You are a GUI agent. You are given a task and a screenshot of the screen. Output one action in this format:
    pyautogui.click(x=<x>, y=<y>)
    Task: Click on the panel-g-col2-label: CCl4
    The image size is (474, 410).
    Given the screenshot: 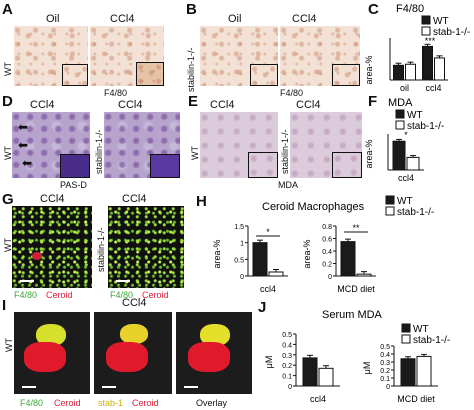 What is the action you would take?
    pyautogui.click(x=134, y=199)
    